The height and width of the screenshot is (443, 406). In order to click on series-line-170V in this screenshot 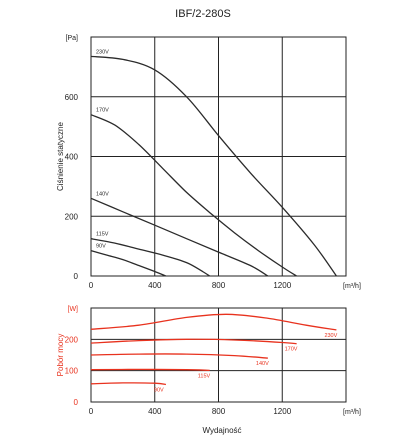, I will do `click(193, 341)`.